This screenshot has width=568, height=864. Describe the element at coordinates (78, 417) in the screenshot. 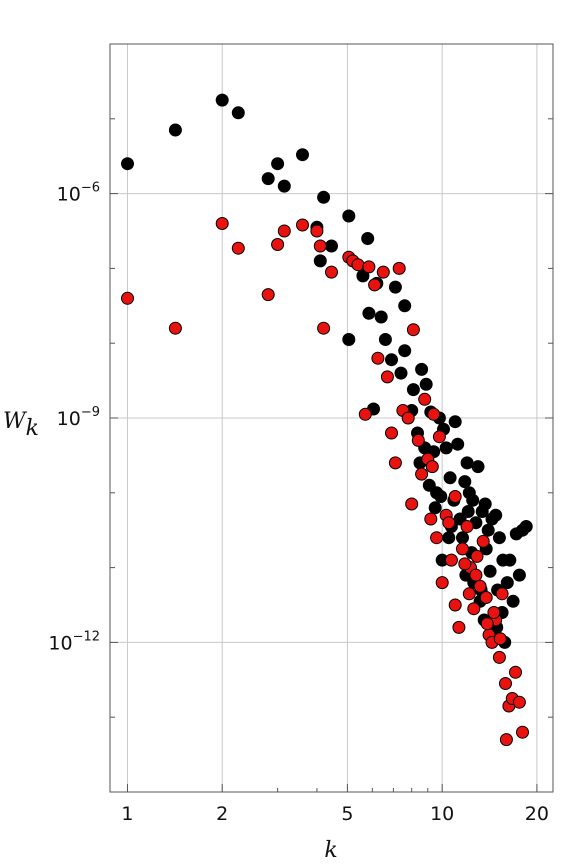

I see `y-tick-label: 10⁻⁹` at that location.